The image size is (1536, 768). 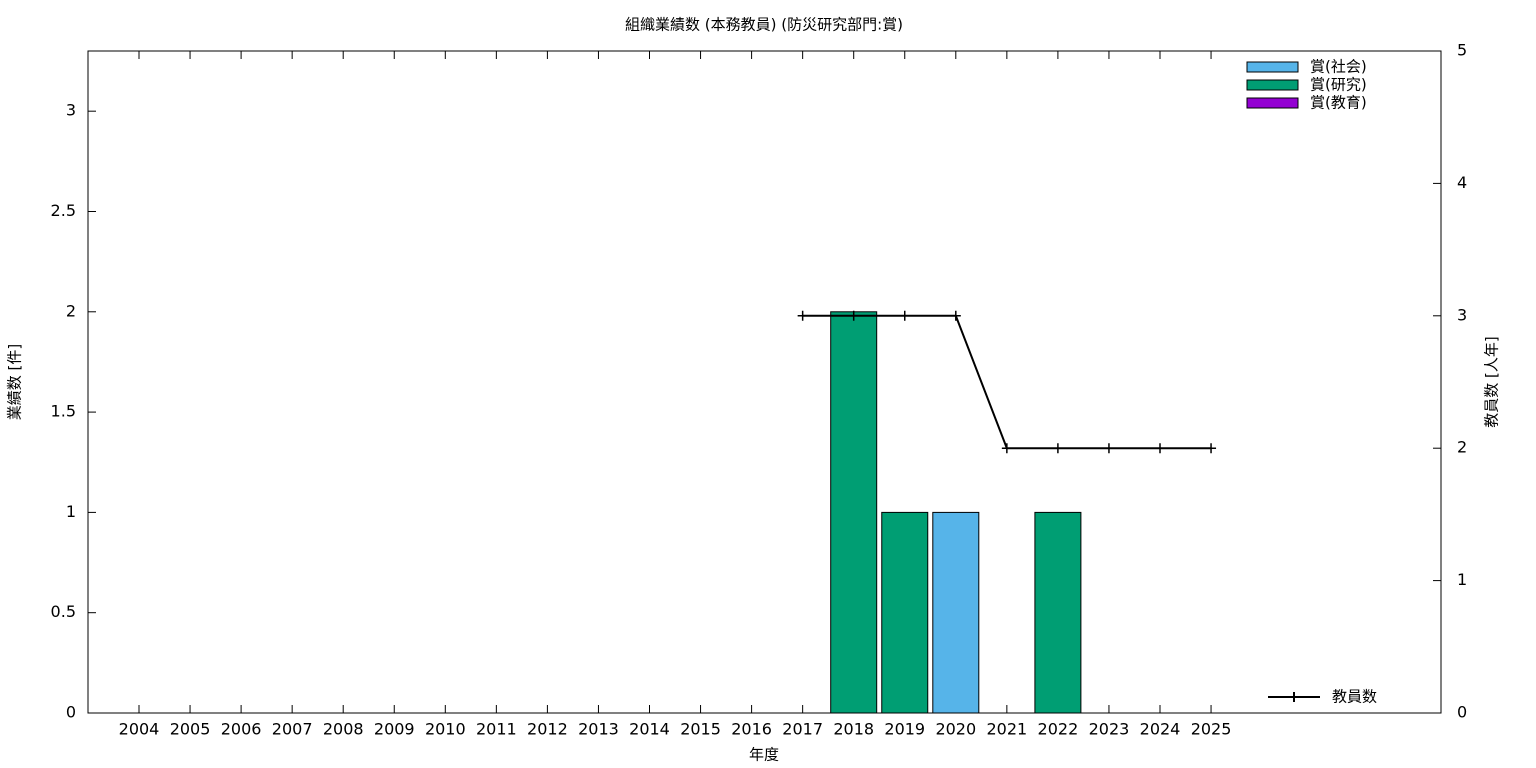 What do you see at coordinates (802, 729) in the screenshot?
I see `x-tick-label: 2017` at bounding box center [802, 729].